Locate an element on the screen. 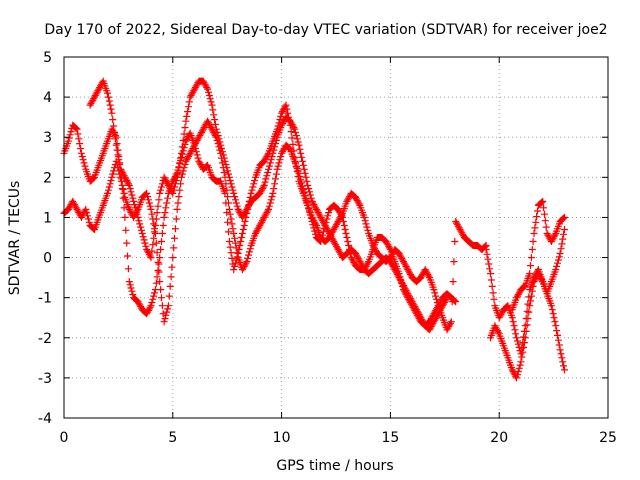  x-axis-label: GPS time / hours is located at coordinates (334, 466).